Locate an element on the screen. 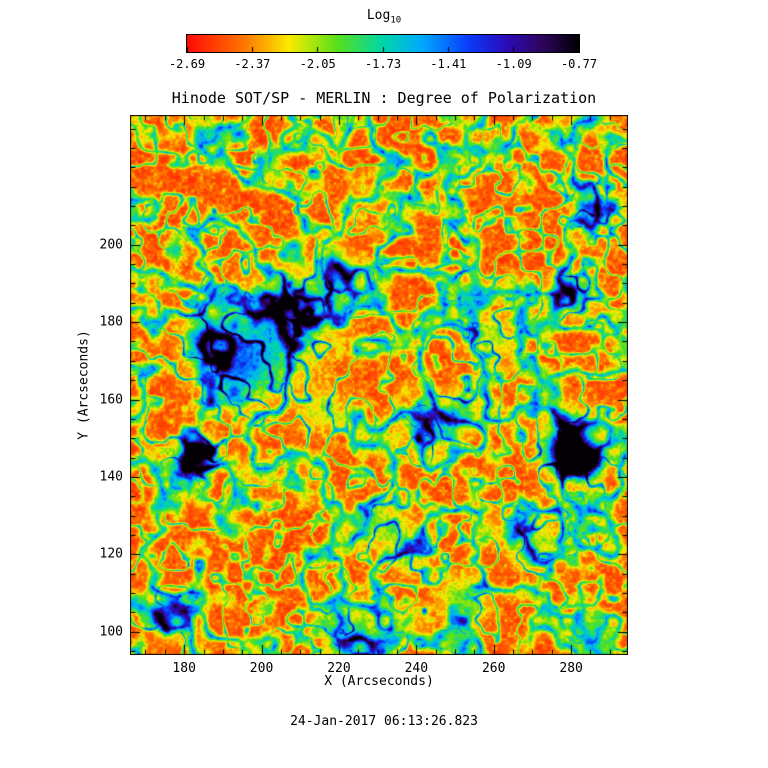 The height and width of the screenshot is (768, 768). colorbar-tick-label: -2.69 is located at coordinates (187, 64).